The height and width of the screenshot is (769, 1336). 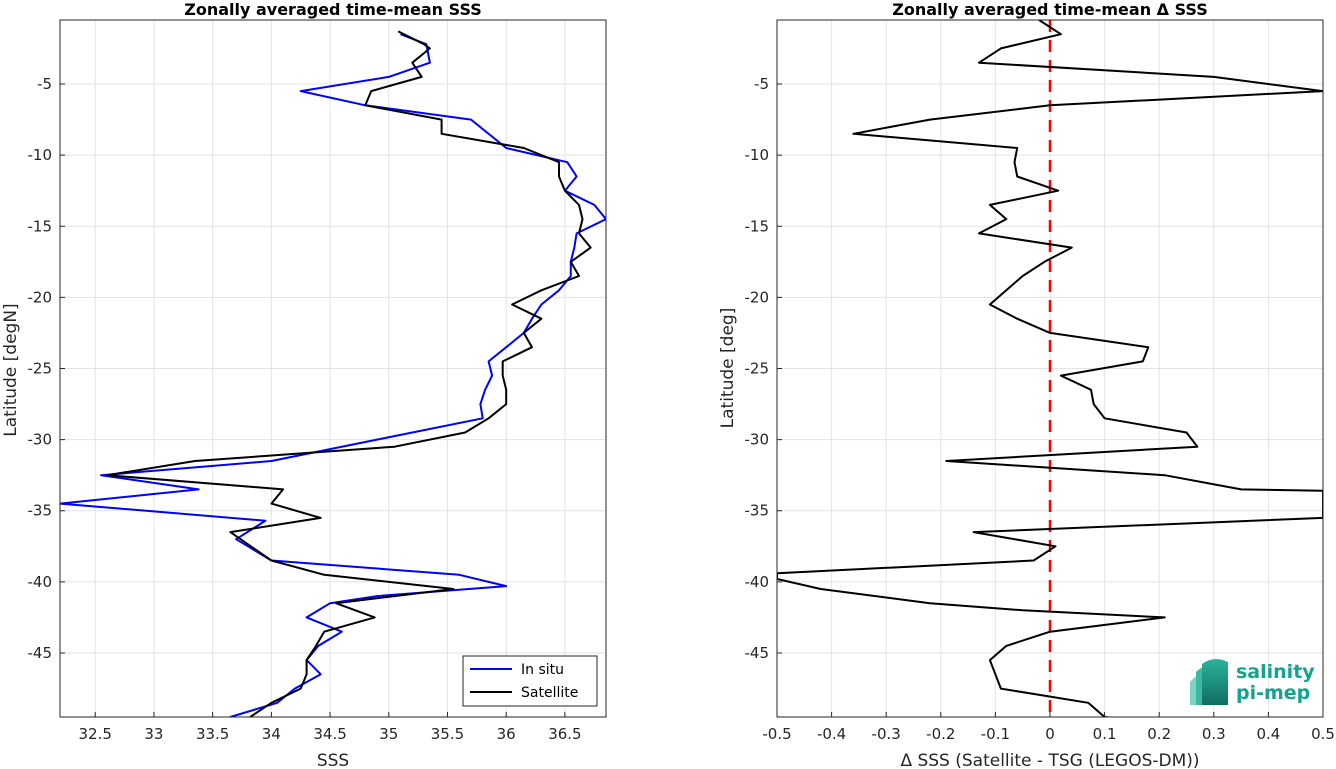 I want to click on delta-sss-x-tick-label: 0.5, so click(x=1323, y=734).